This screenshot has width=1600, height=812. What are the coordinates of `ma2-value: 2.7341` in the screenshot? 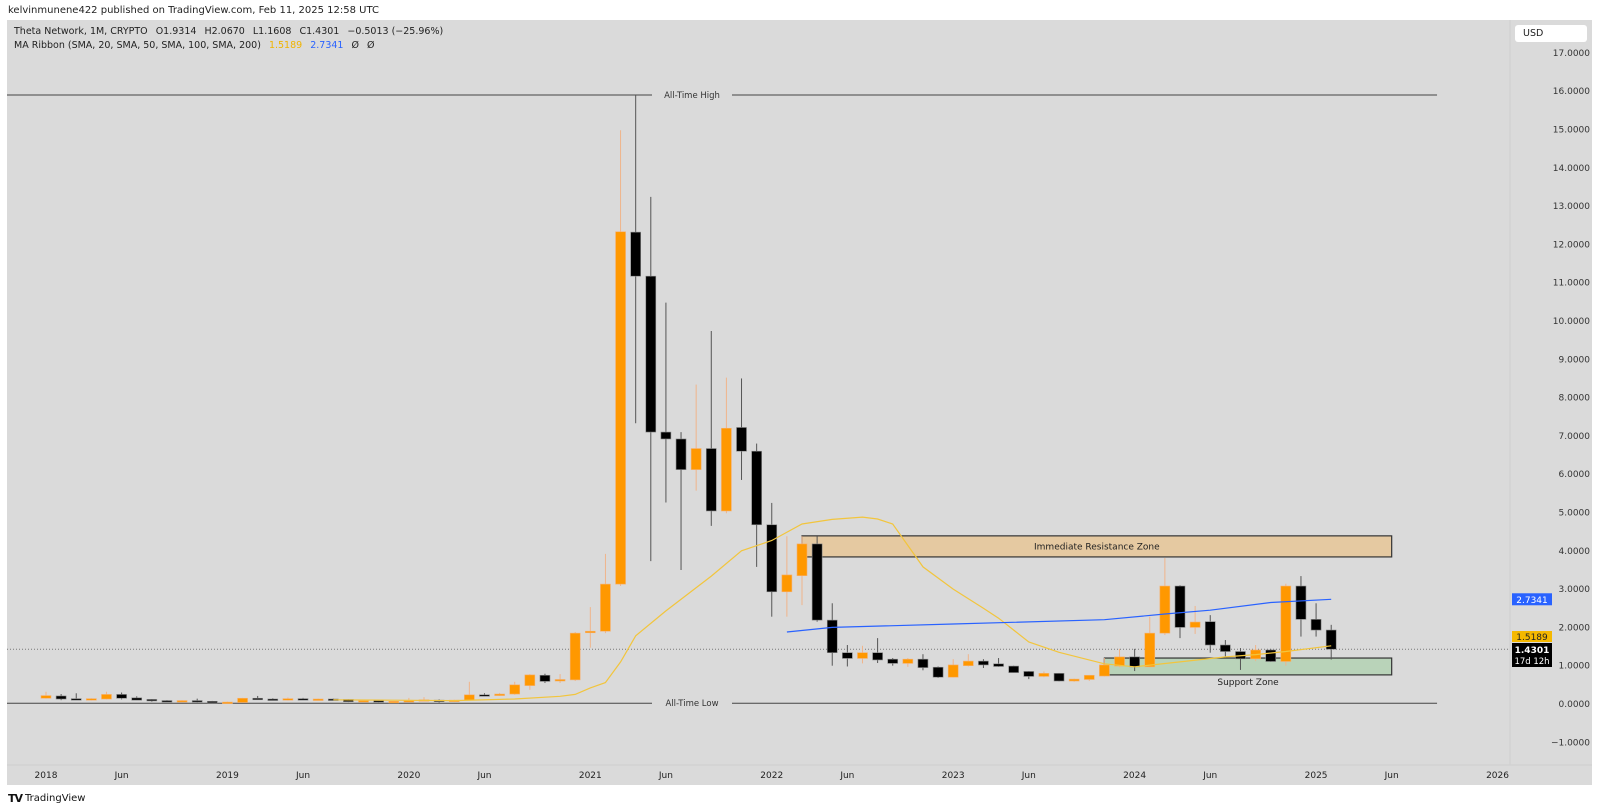 It's located at (327, 45).